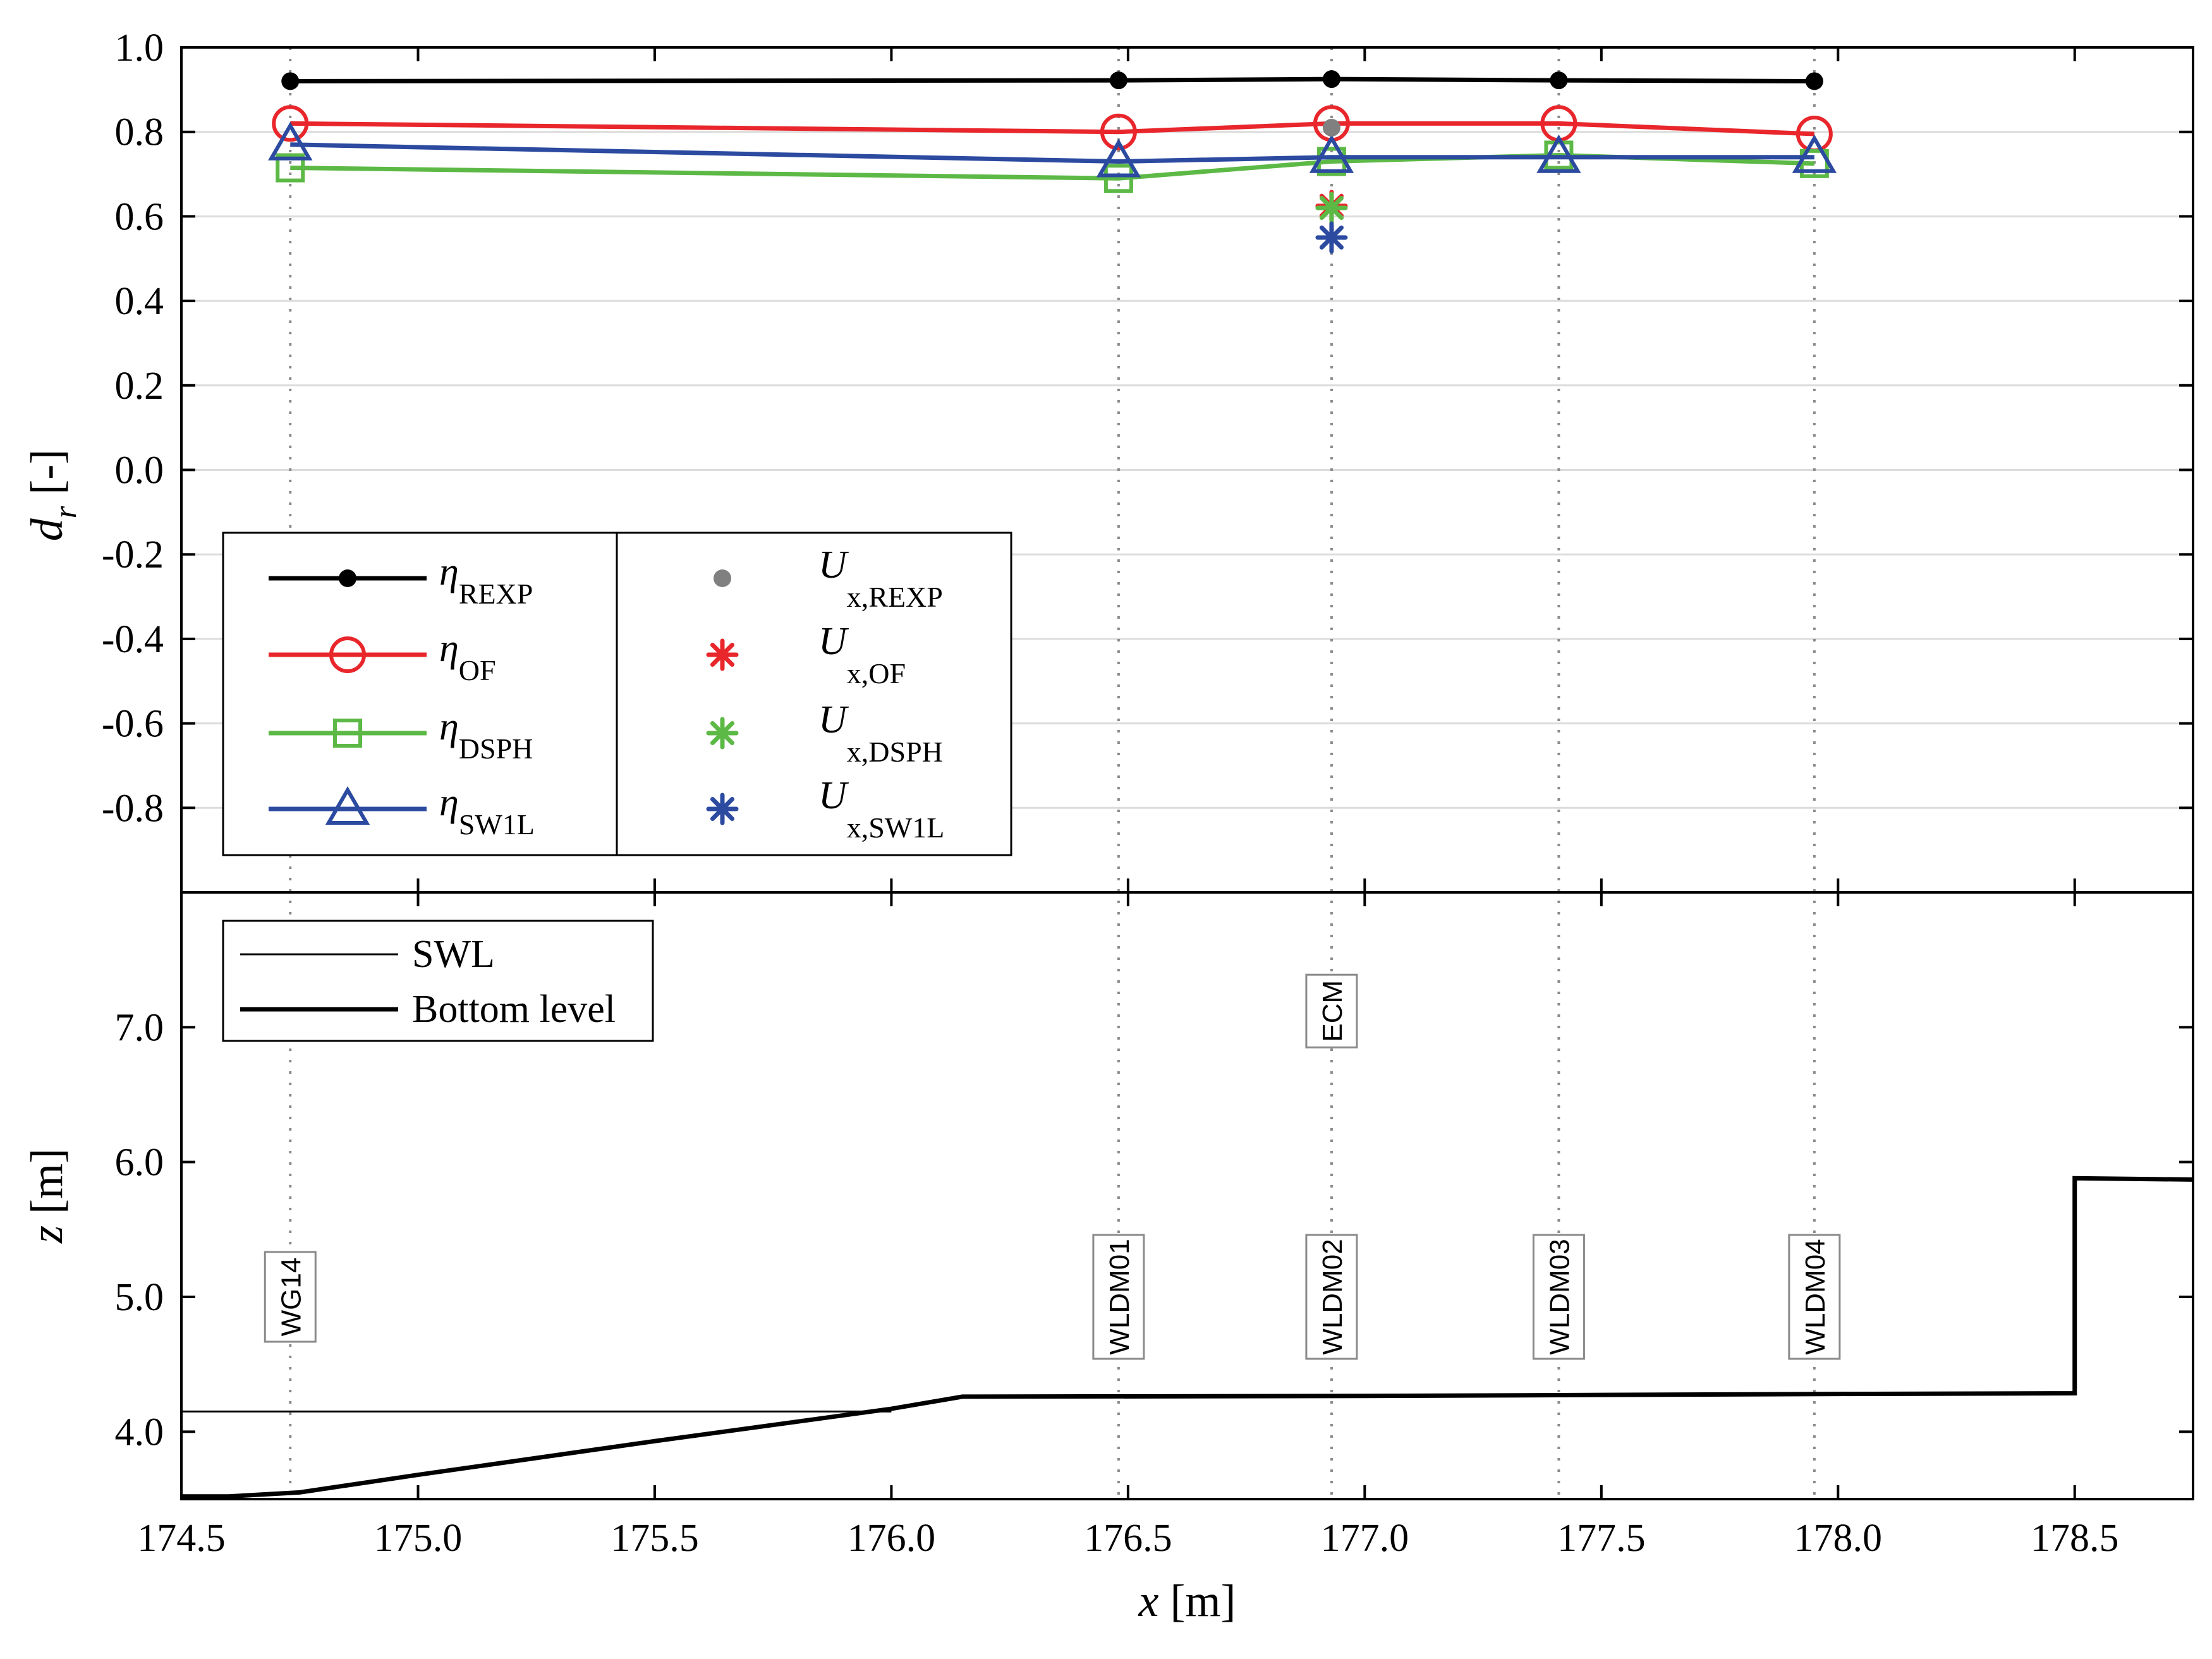  What do you see at coordinates (139, 301) in the screenshot?
I see `y-tick-label: 0.4` at bounding box center [139, 301].